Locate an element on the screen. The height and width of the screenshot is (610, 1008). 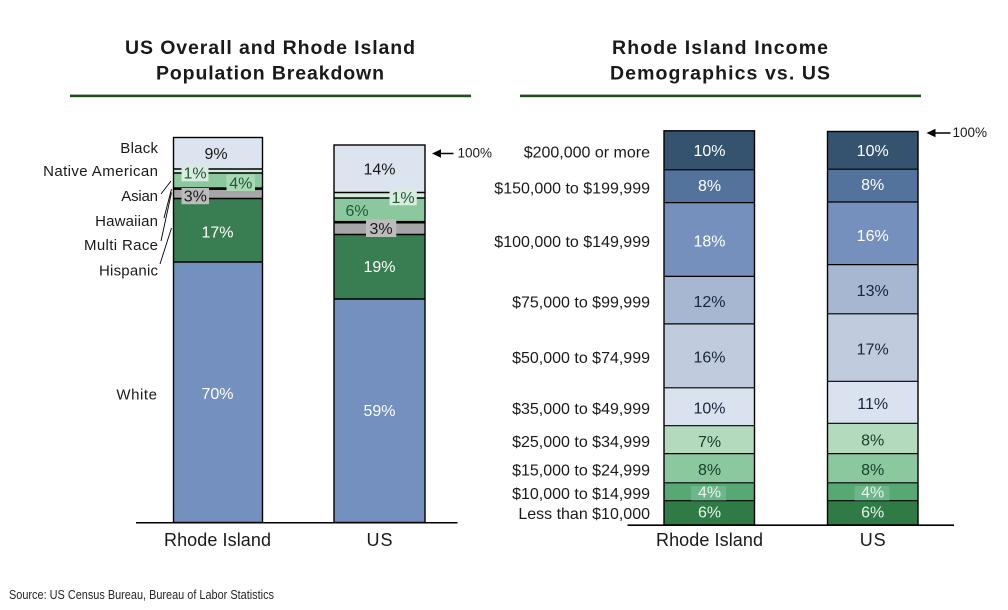
svg-text: $75,000 to $99,999 is located at coordinates (581, 303).